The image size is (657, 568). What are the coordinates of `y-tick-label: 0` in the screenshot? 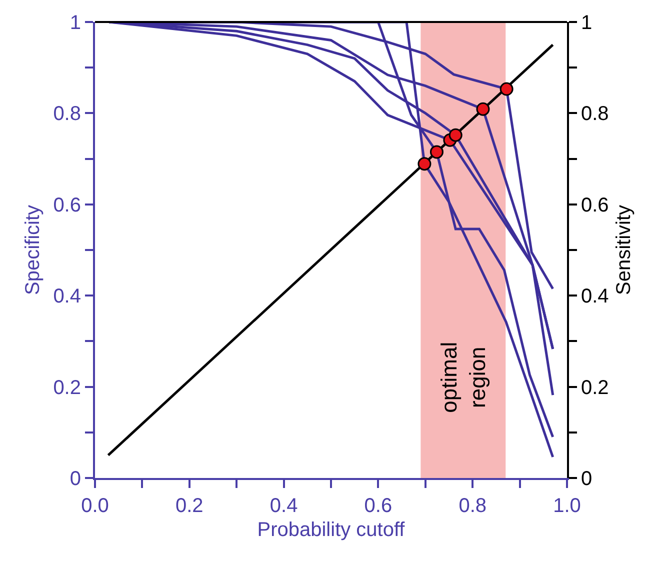 It's located at (75, 479).